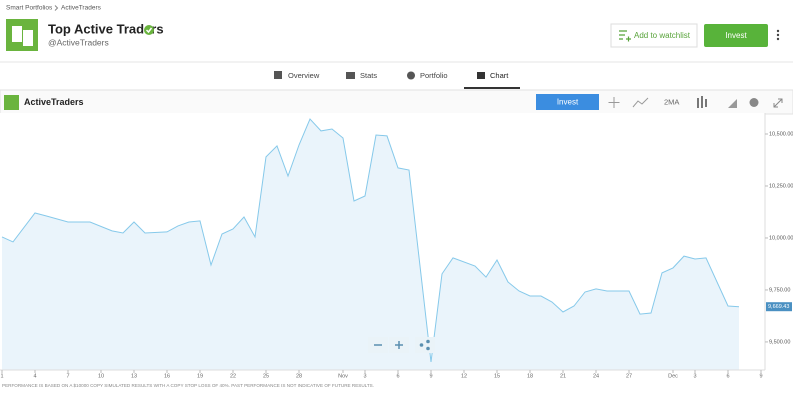 This screenshot has width=793, height=401. I want to click on x-tick-label: 13, so click(134, 376).